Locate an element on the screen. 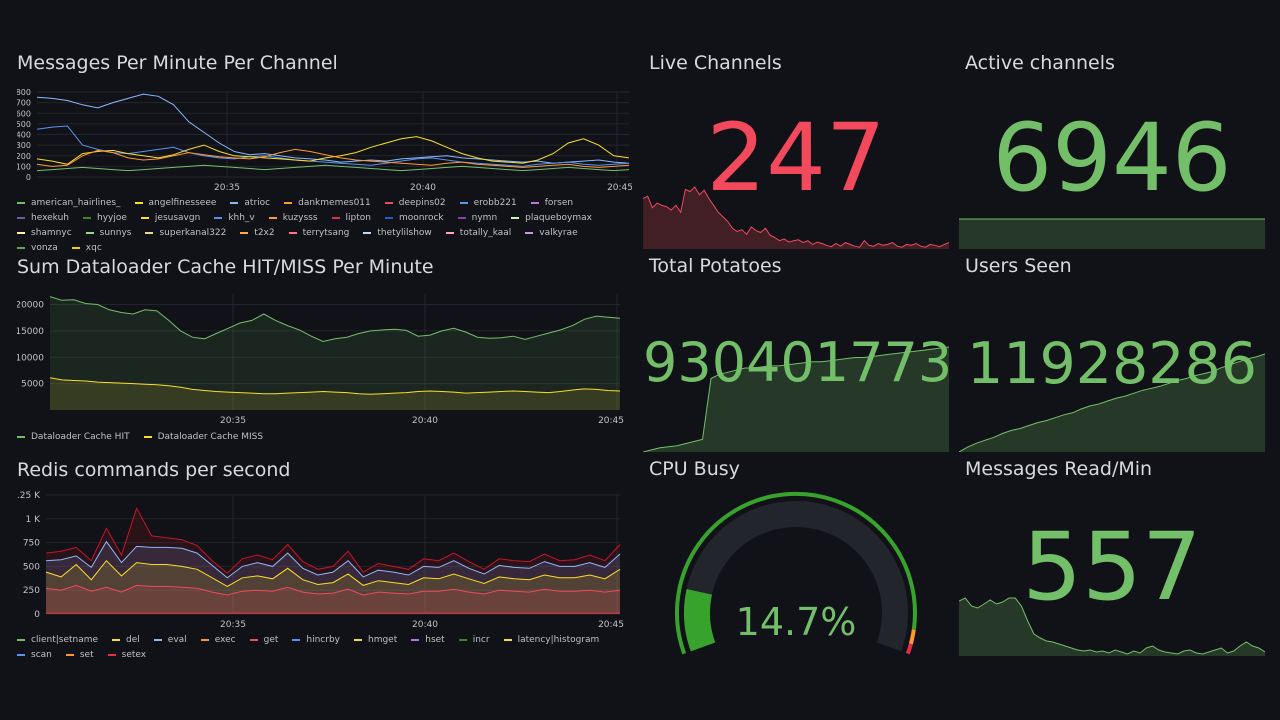  legend-item: totally_kaal is located at coordinates (478, 233).